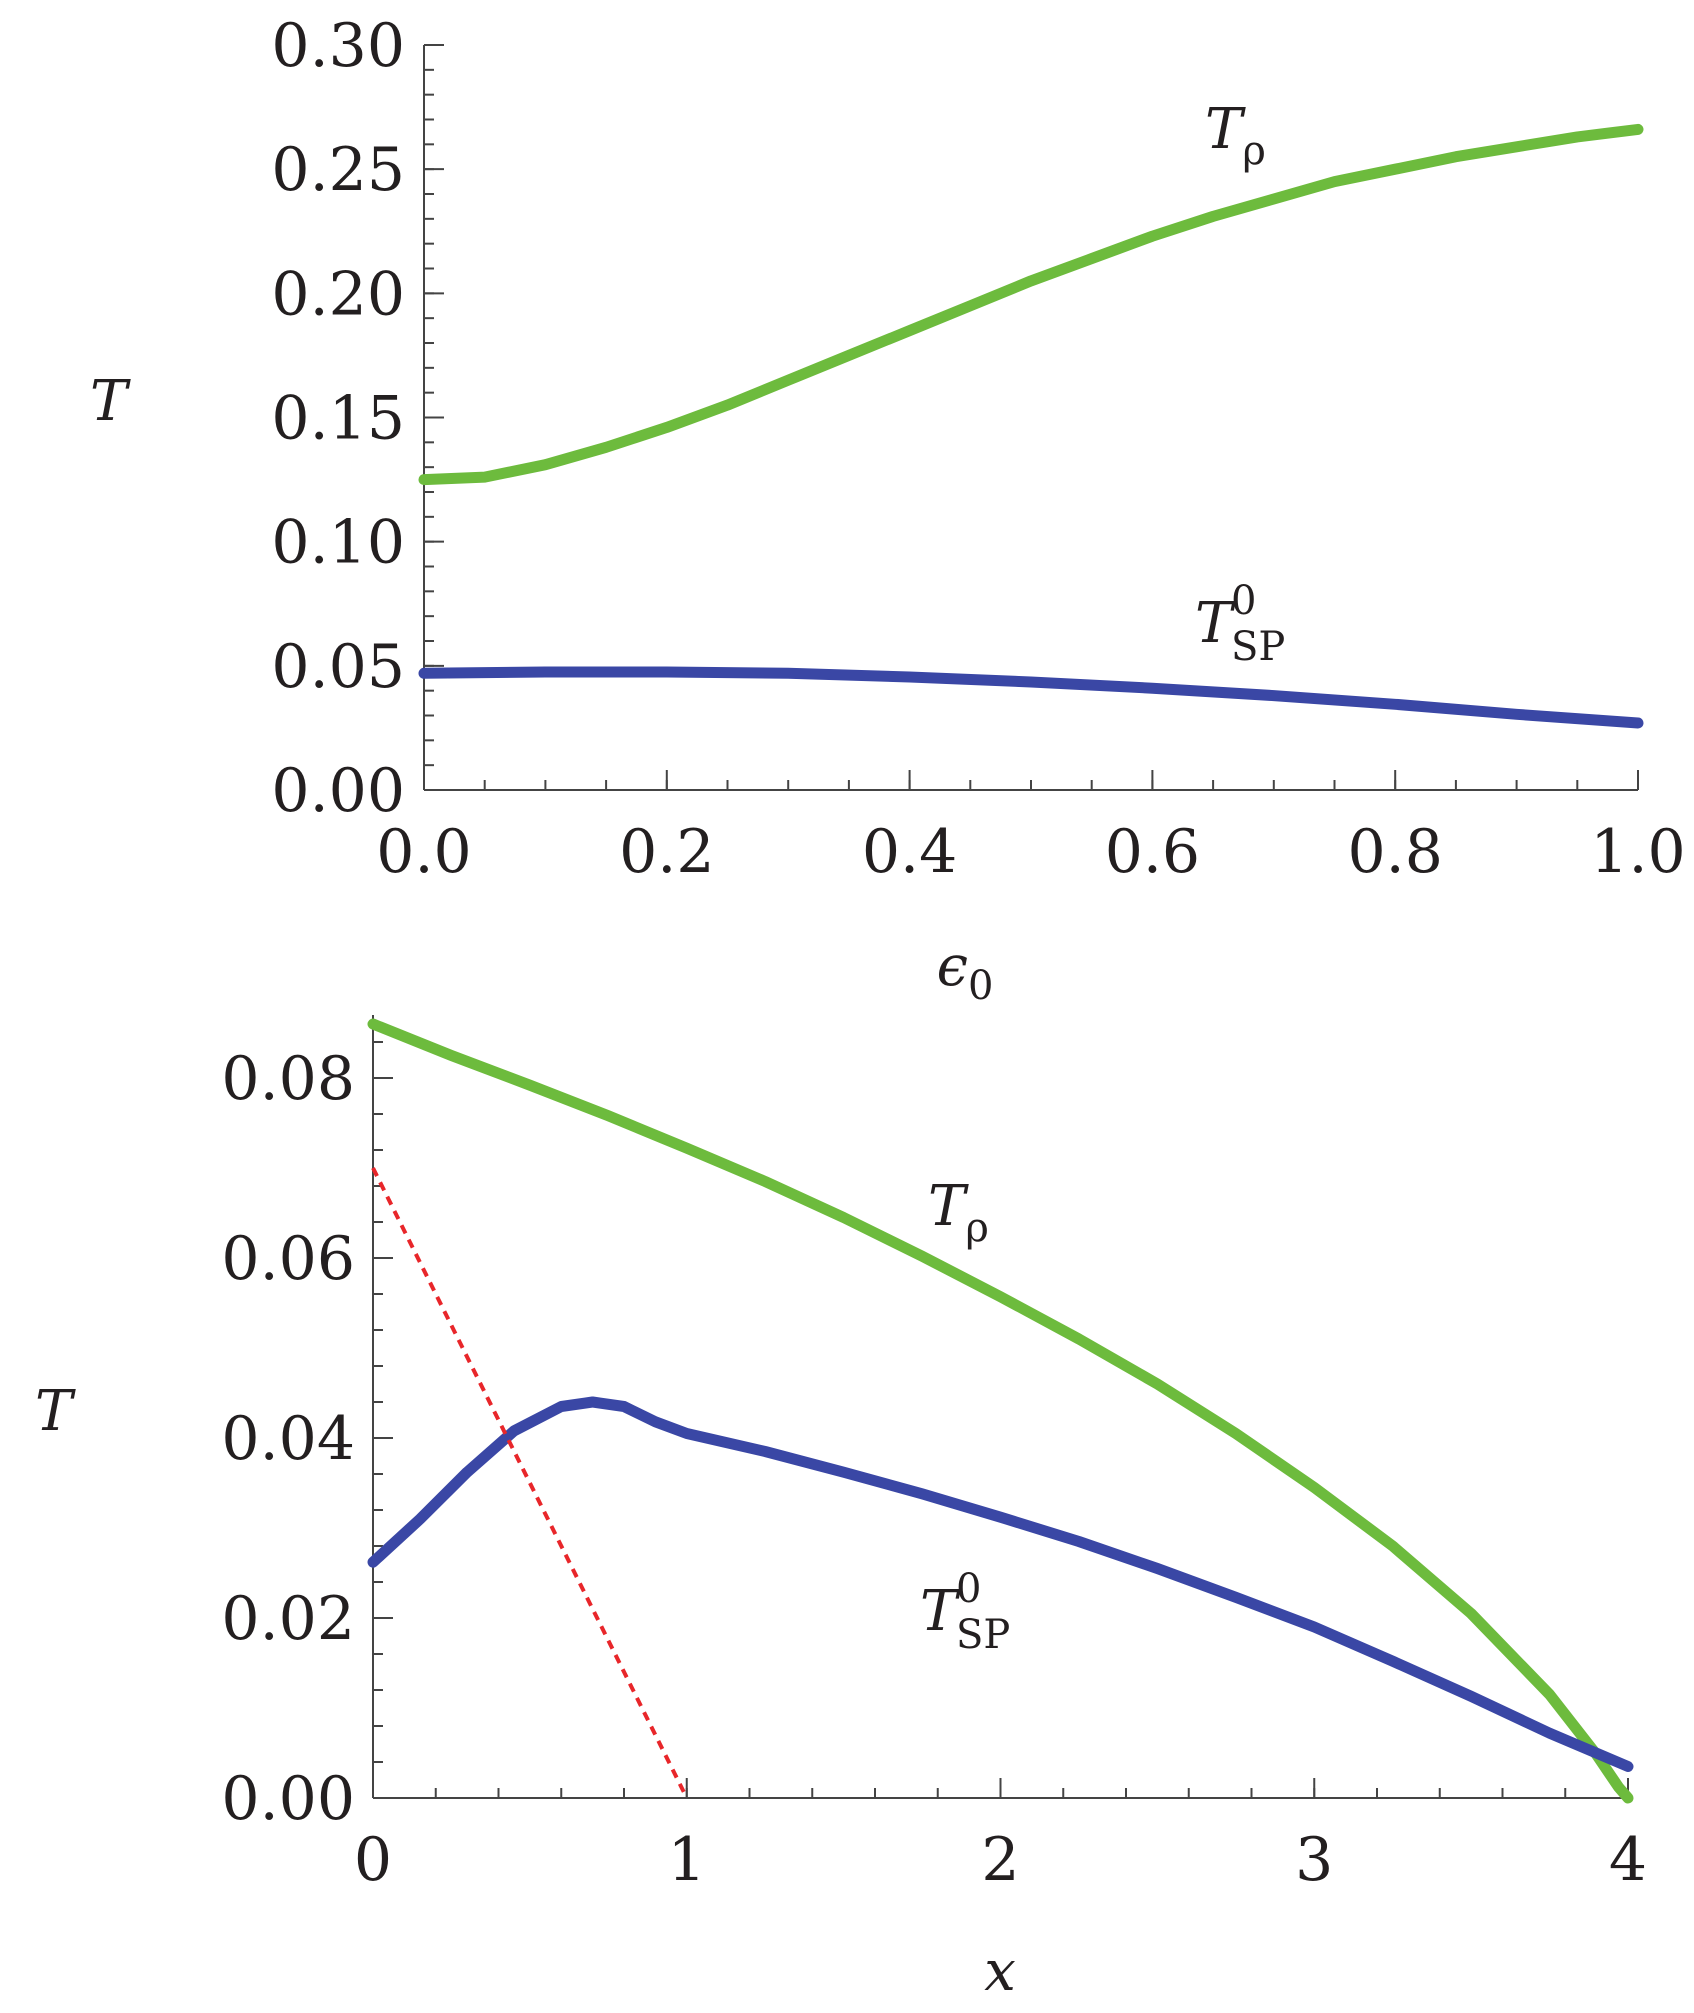 The width and height of the screenshot is (1694, 2013). Describe the element at coordinates (1031, 304) in the screenshot. I see `series-line-t-rho` at that location.